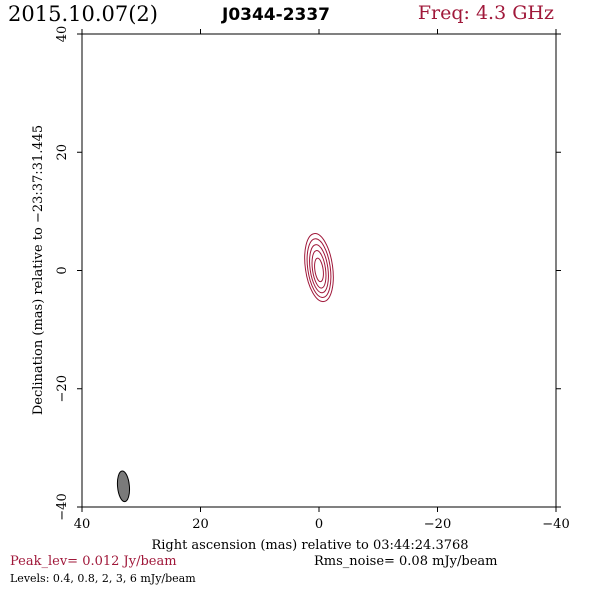  I want to click on peak-level: Peak_lev= 0.012 Jy/beam, so click(93, 561).